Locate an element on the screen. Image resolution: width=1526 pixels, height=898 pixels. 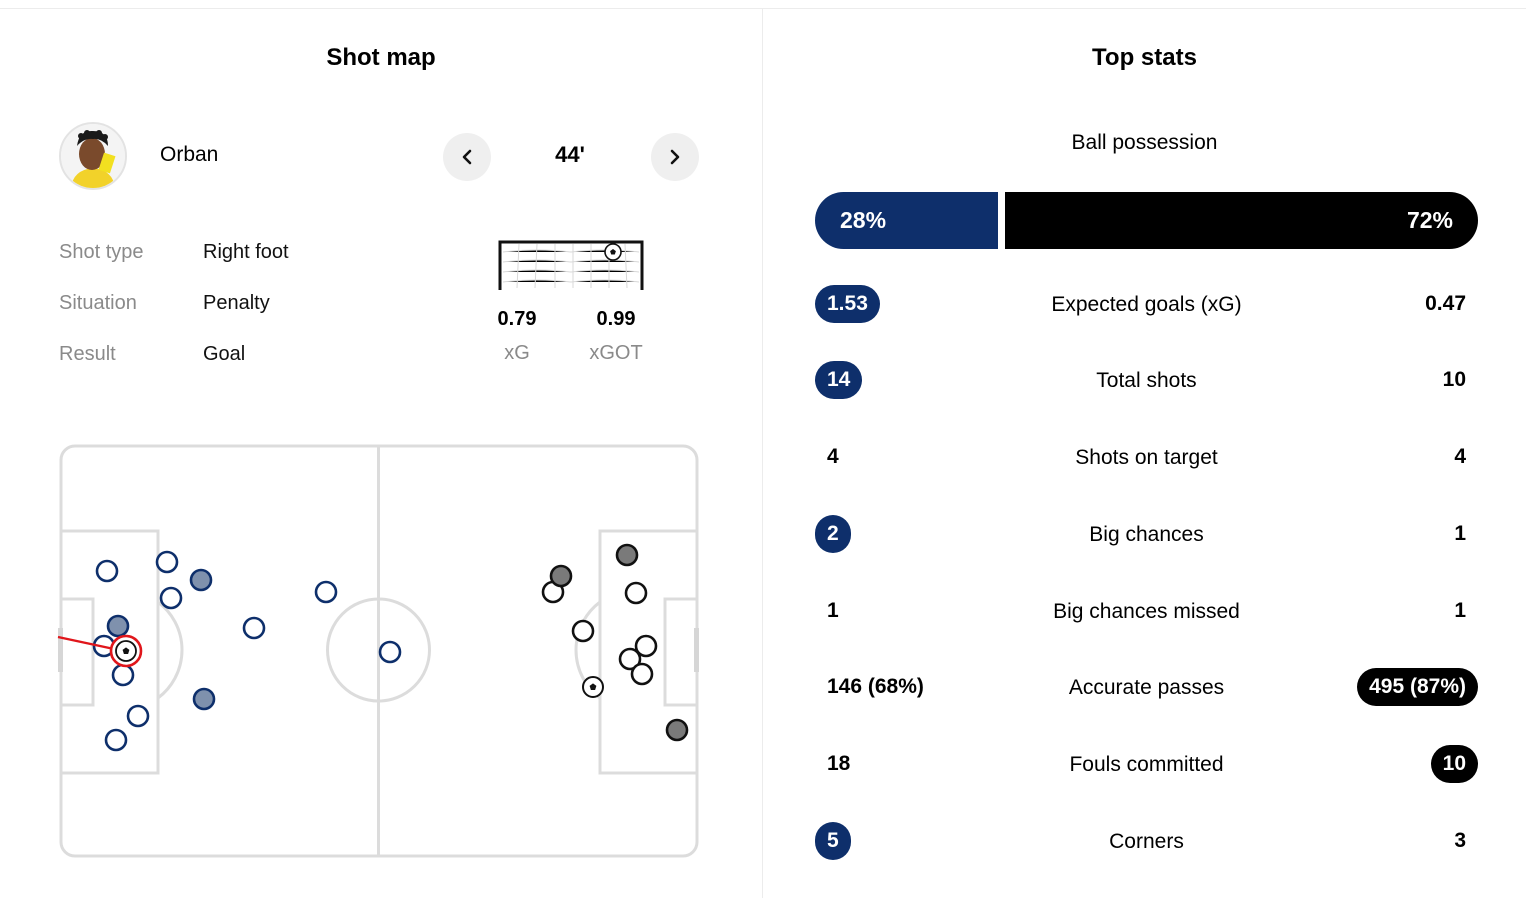
possession-away-bar: 72% is located at coordinates (1241, 220).